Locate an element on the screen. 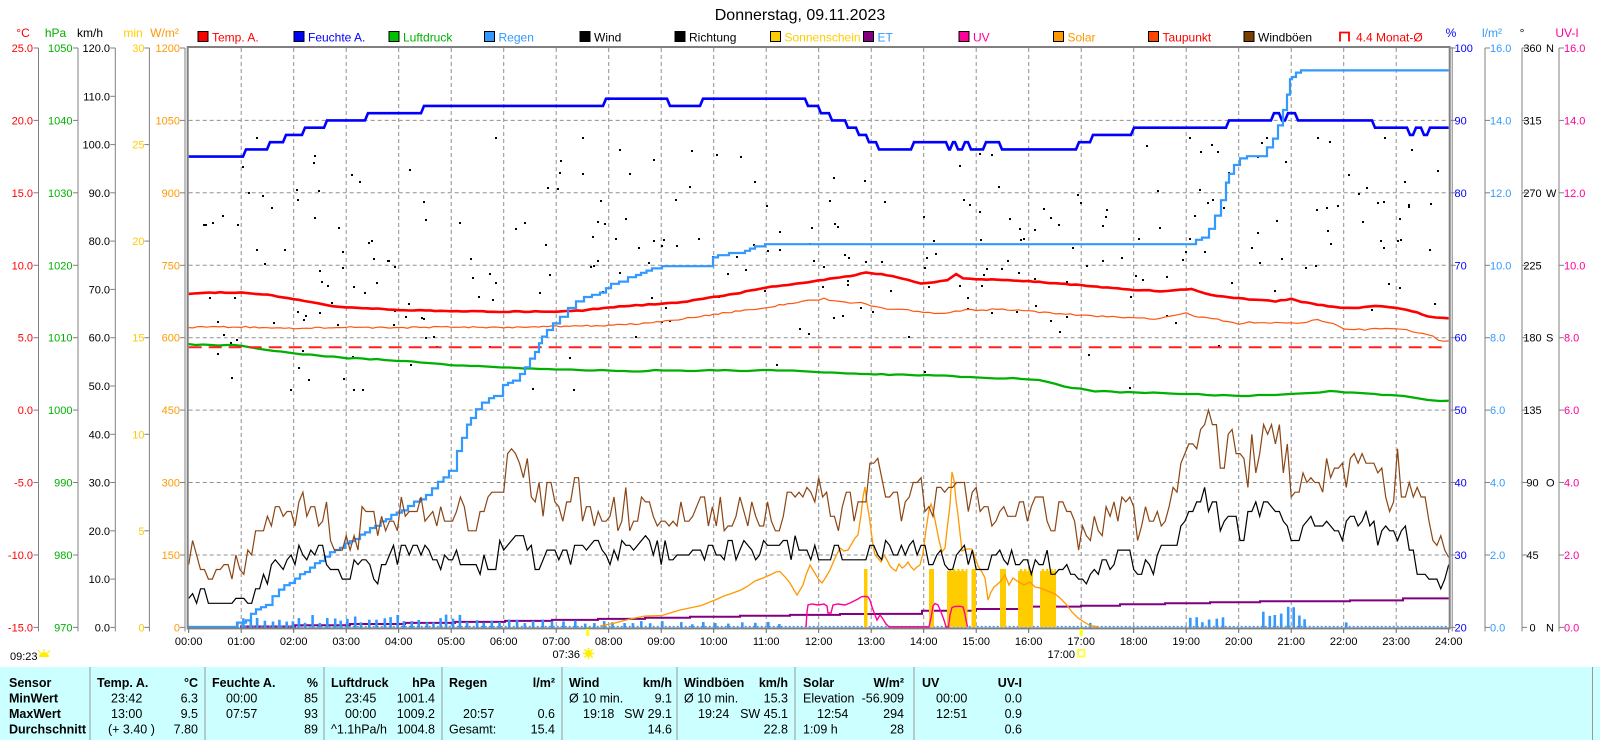  svg-text: 1040 is located at coordinates (60, 121).